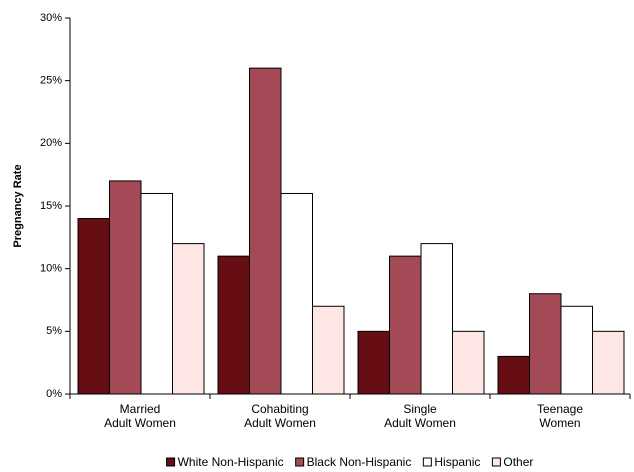 This screenshot has height=472, width=634. Describe the element at coordinates (518, 462) in the screenshot. I see `legend-label: Other` at that location.